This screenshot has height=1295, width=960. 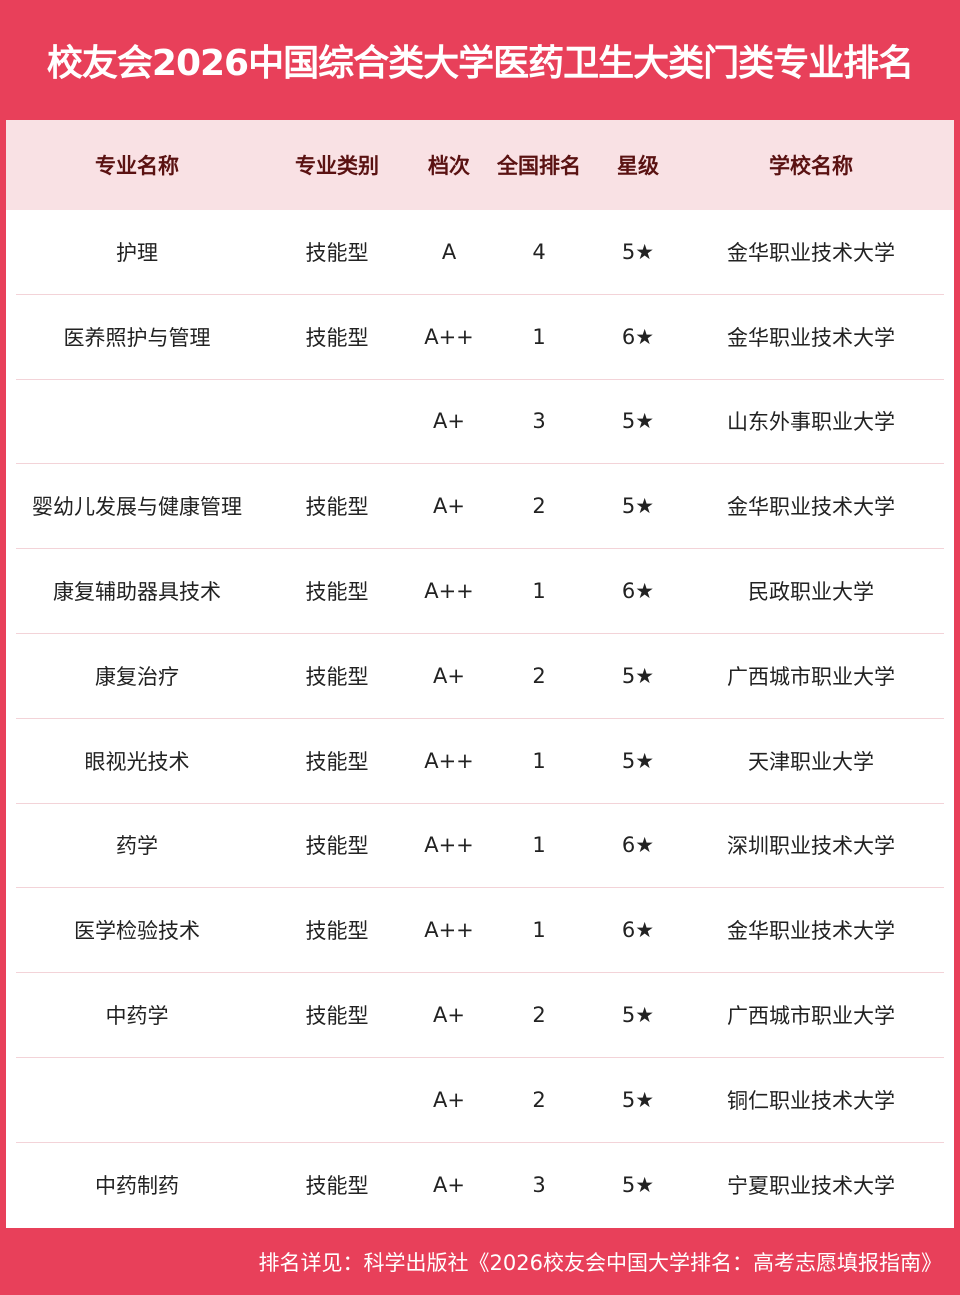 I want to click on table-row: 眼视光技术 技能型 A++ 1 5★ 天津职业大学, so click(x=480, y=761).